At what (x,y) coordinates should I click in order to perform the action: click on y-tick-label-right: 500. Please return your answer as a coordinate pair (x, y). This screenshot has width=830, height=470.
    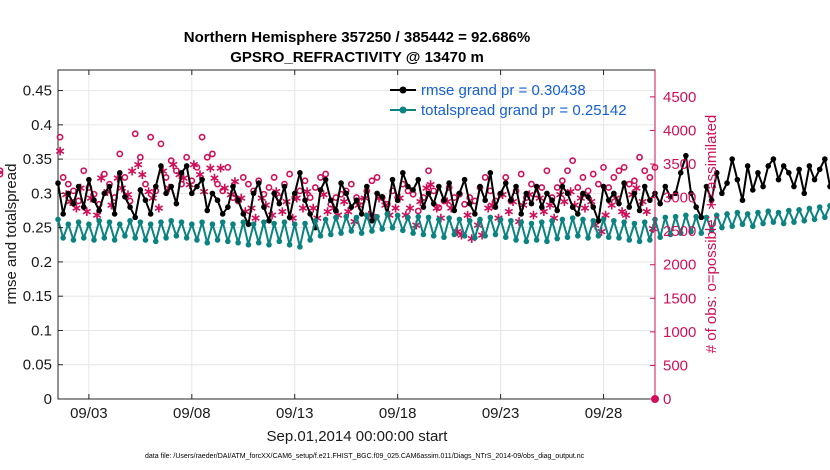
    Looking at the image, I should click on (675, 365).